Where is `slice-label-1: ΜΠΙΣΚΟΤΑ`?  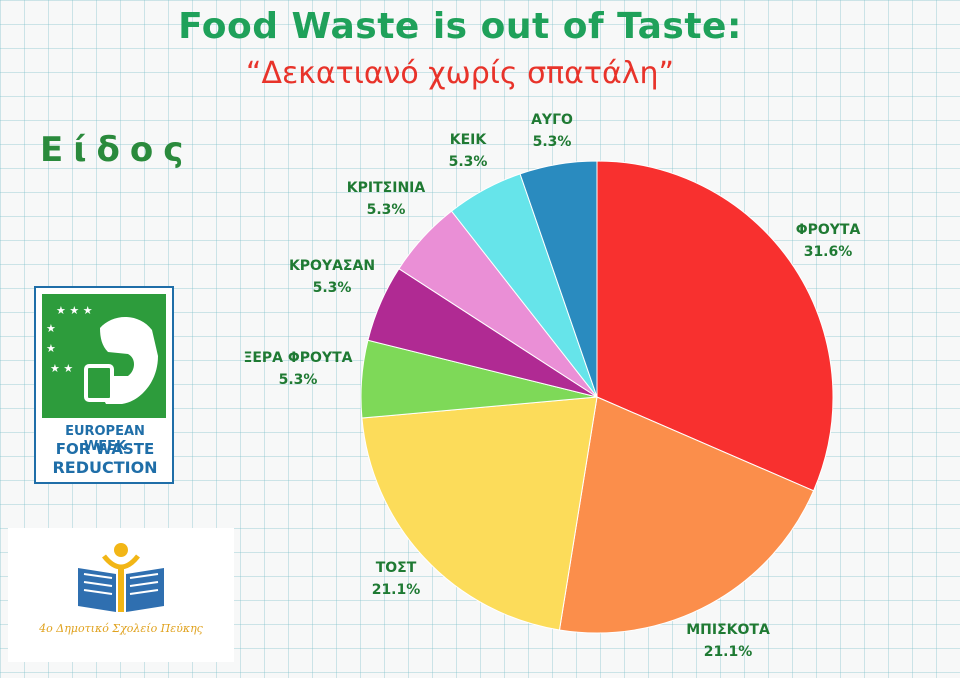
slice-label-1: ΜΠΙΣΚΟΤΑ is located at coordinates (728, 630).